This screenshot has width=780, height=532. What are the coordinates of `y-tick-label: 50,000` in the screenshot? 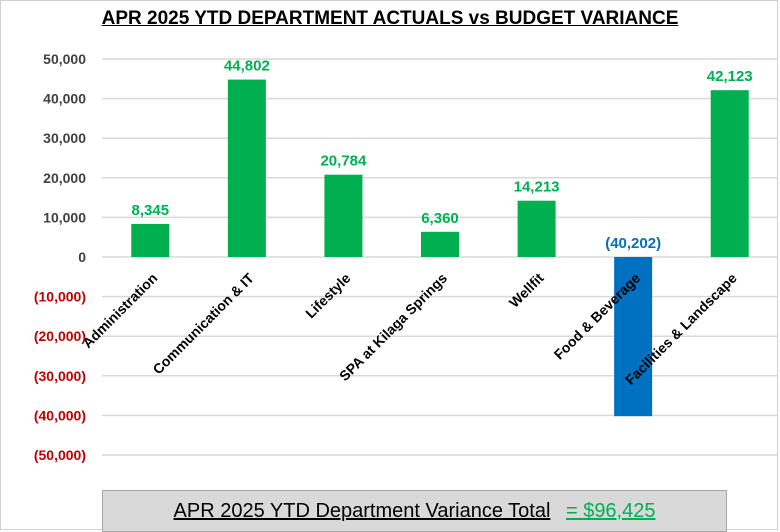 It's located at (64, 59).